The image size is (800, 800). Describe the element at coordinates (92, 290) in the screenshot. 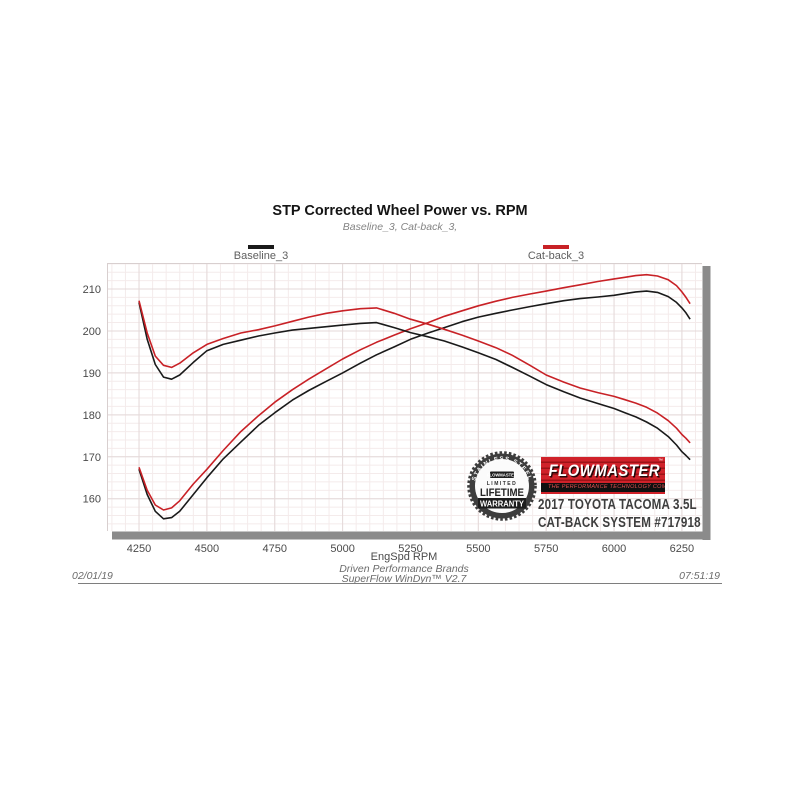

I see `y-tick-label: 210` at that location.